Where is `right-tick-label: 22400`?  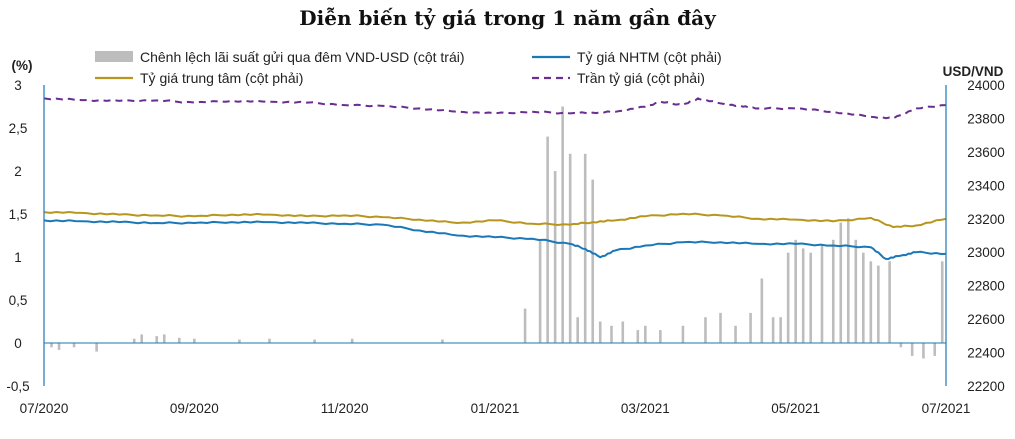 right-tick-label: 22400 is located at coordinates (986, 353).